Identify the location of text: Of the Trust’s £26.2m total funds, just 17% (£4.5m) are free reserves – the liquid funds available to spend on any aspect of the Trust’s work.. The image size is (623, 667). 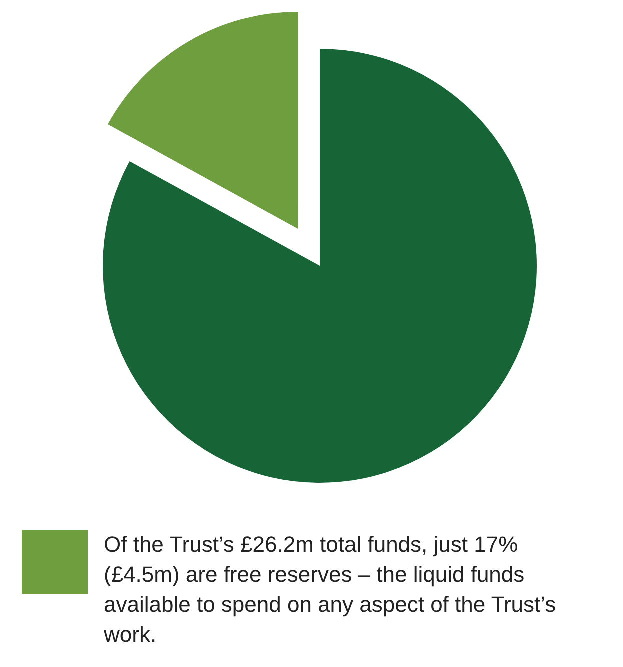
(332, 589).